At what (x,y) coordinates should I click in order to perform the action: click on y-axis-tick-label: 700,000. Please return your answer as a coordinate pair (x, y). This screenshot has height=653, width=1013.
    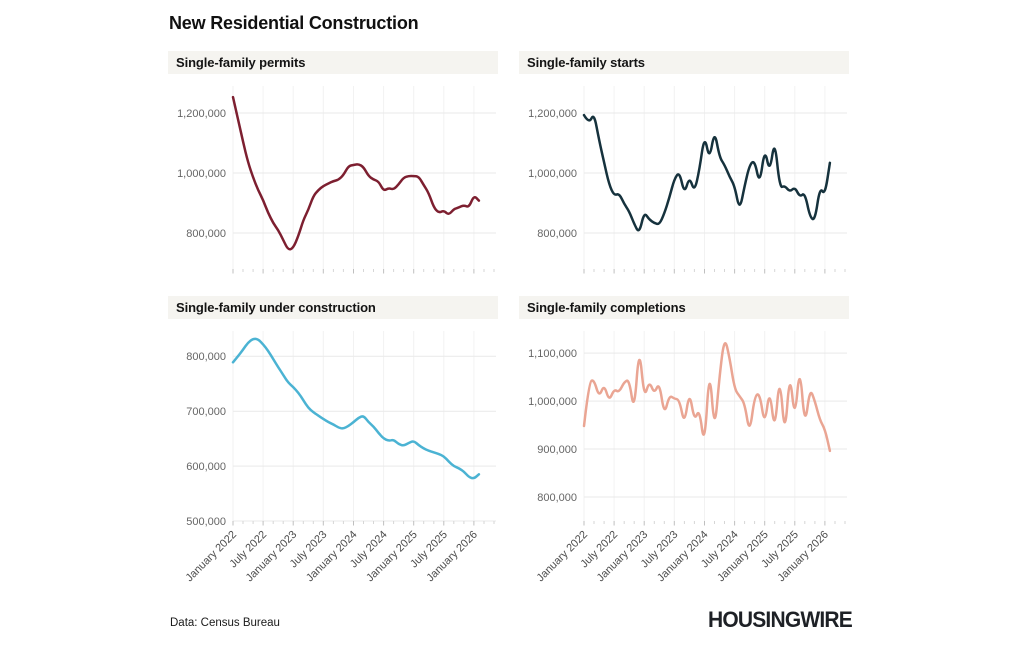
    Looking at the image, I should click on (206, 412).